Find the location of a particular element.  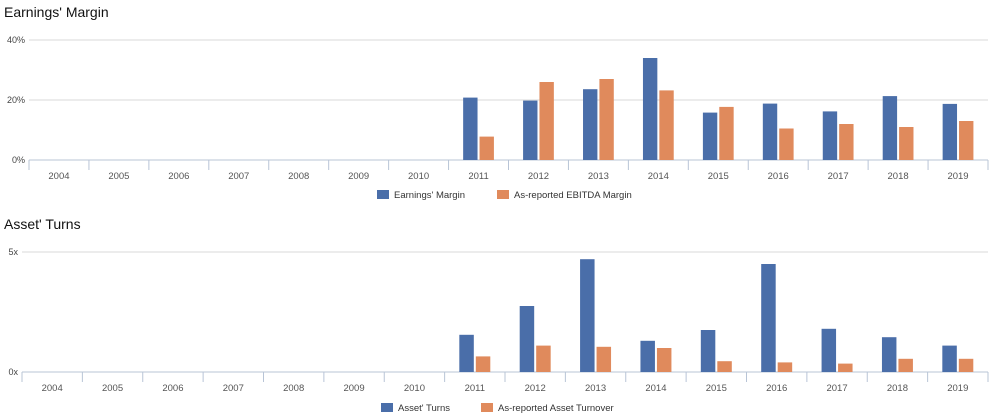

y-tick-label: 5x is located at coordinates (13, 252).